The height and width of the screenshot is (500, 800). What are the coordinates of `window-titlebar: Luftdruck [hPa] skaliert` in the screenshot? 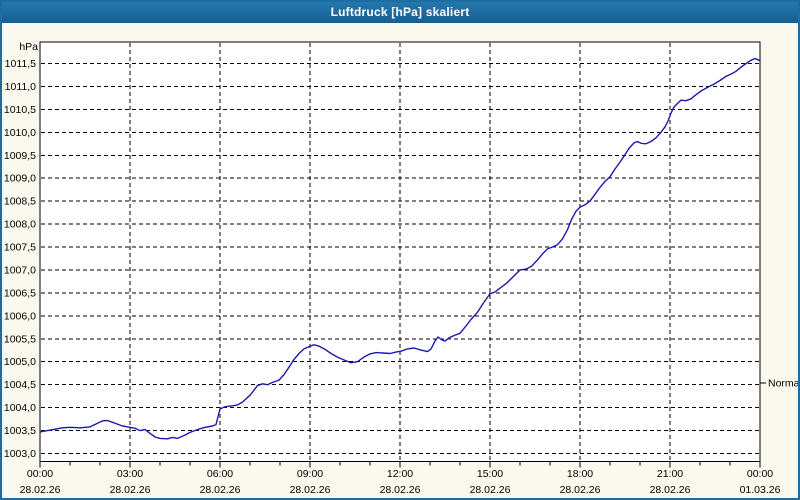 It's located at (400, 12).